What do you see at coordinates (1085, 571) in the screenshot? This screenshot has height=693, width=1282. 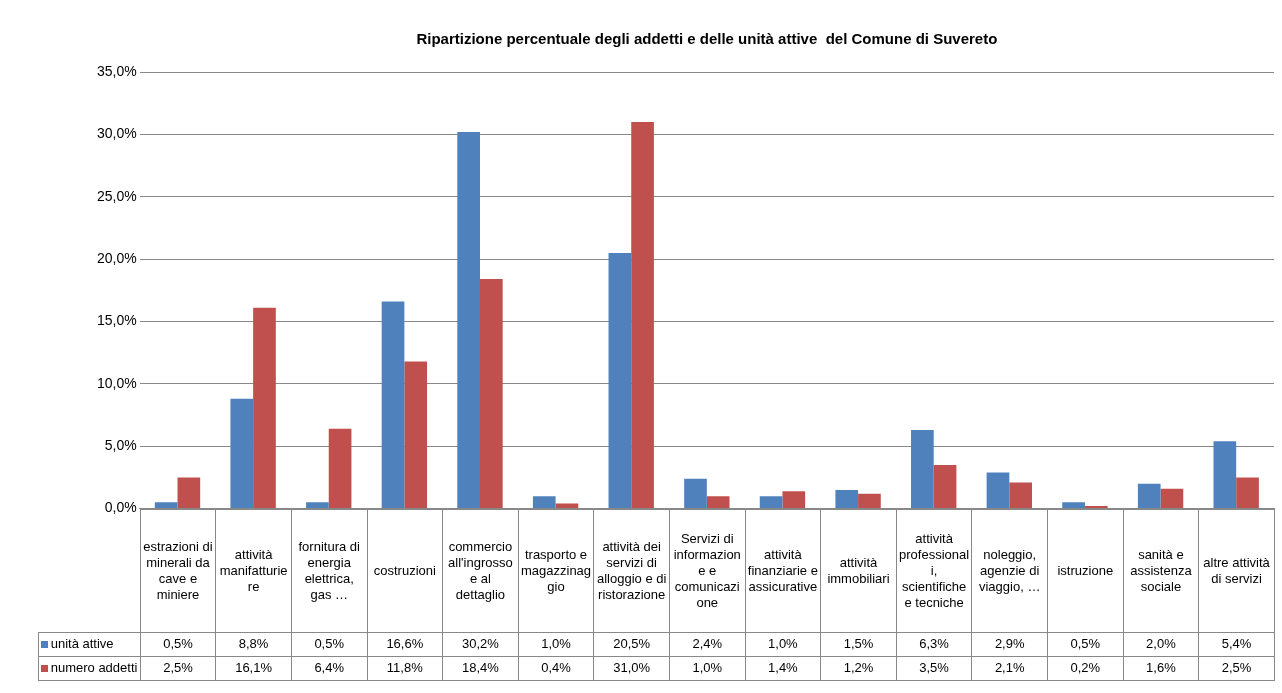 I see `x-tick-label: istruzione` at bounding box center [1085, 571].